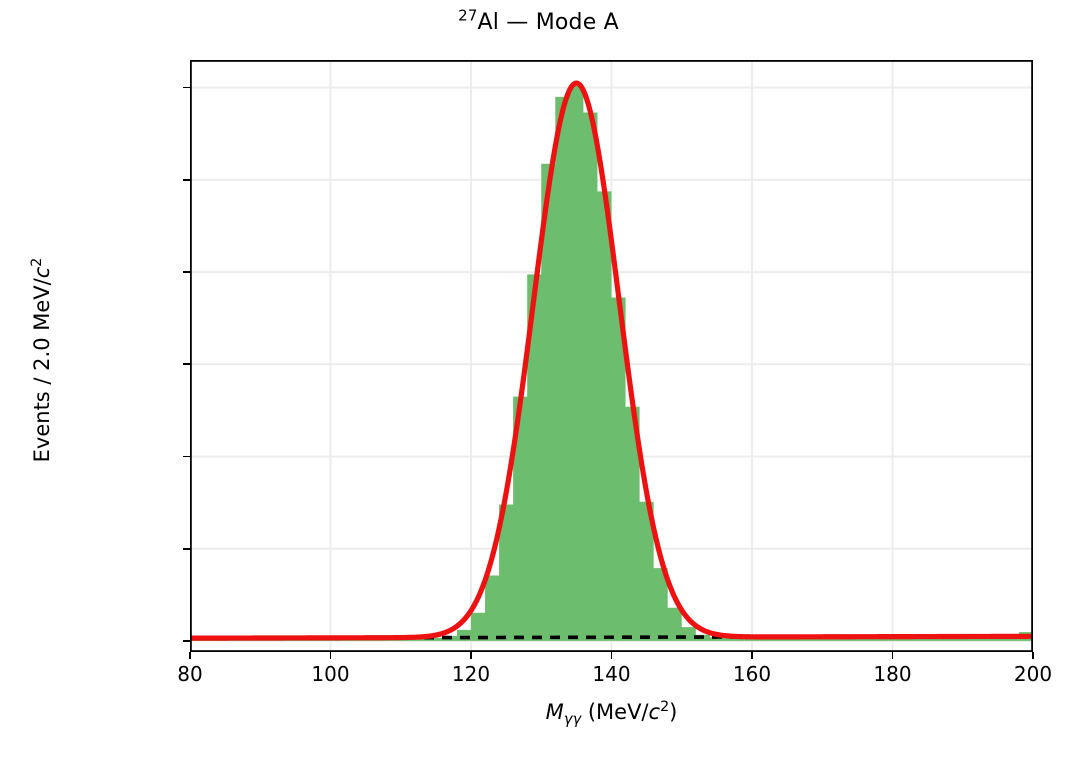  Describe the element at coordinates (37, 262) in the screenshot. I see `y-axis-label-exponent: 2` at that location.